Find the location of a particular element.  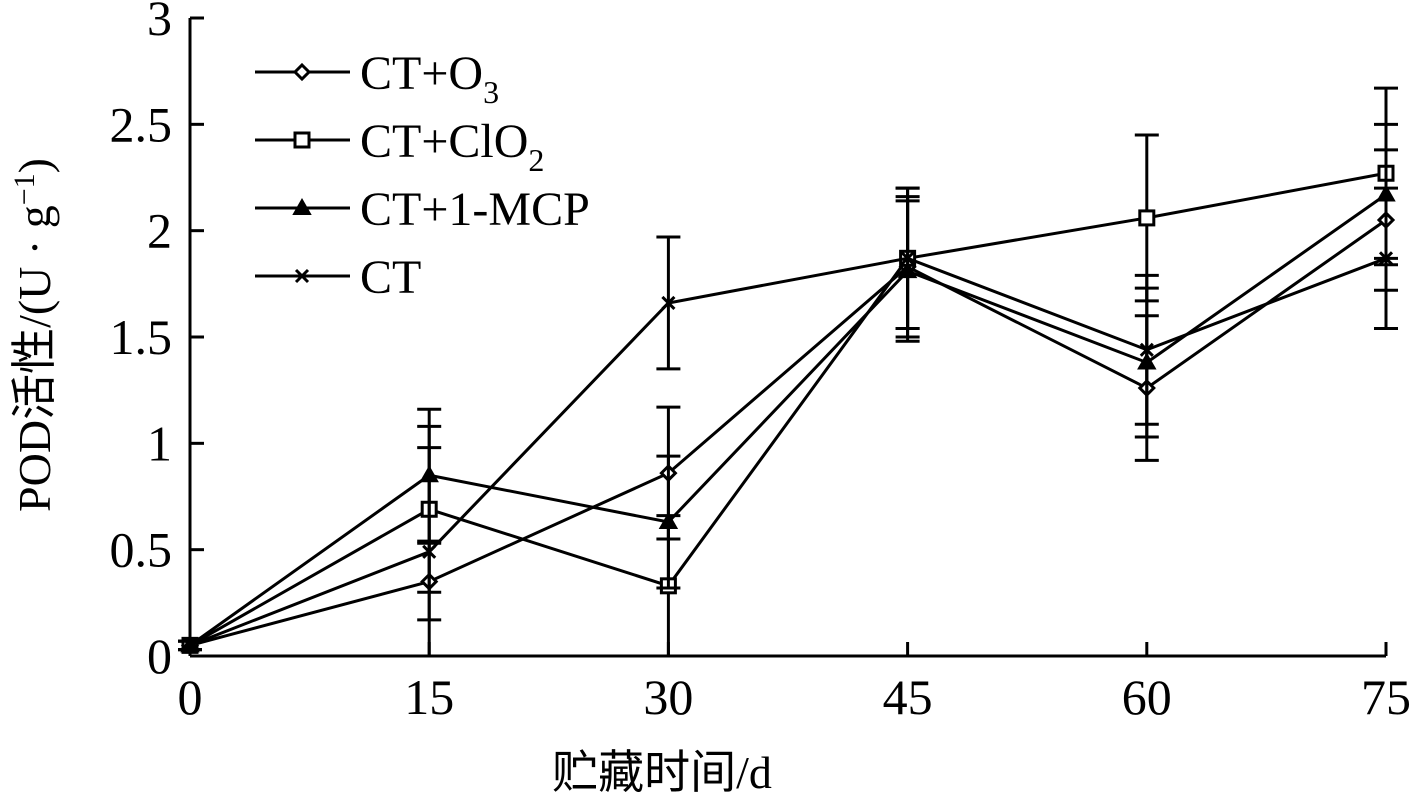

y-axis-title-main: POD活性/(U · g is located at coordinates (34, 358).